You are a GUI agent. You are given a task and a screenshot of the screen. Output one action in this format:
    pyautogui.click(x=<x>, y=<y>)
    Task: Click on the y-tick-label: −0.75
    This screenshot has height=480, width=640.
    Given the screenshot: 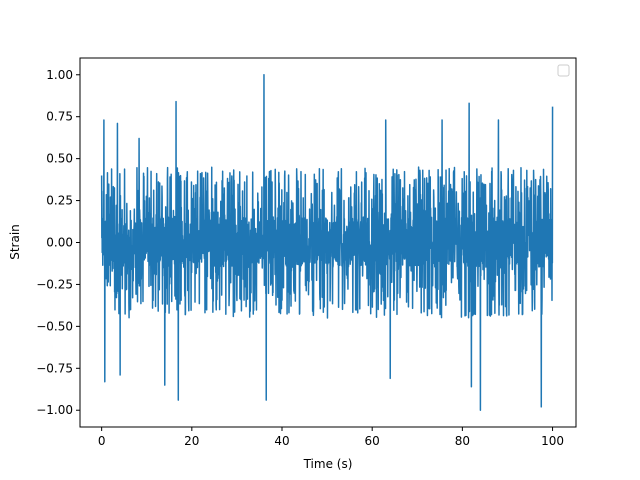 What is the action you would take?
    pyautogui.click(x=54, y=368)
    